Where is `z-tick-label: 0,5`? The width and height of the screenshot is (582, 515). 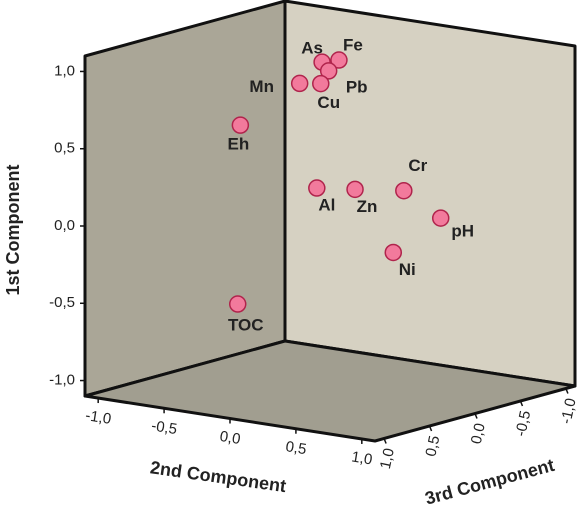
z-tick-label: 0,5 is located at coordinates (432, 446).